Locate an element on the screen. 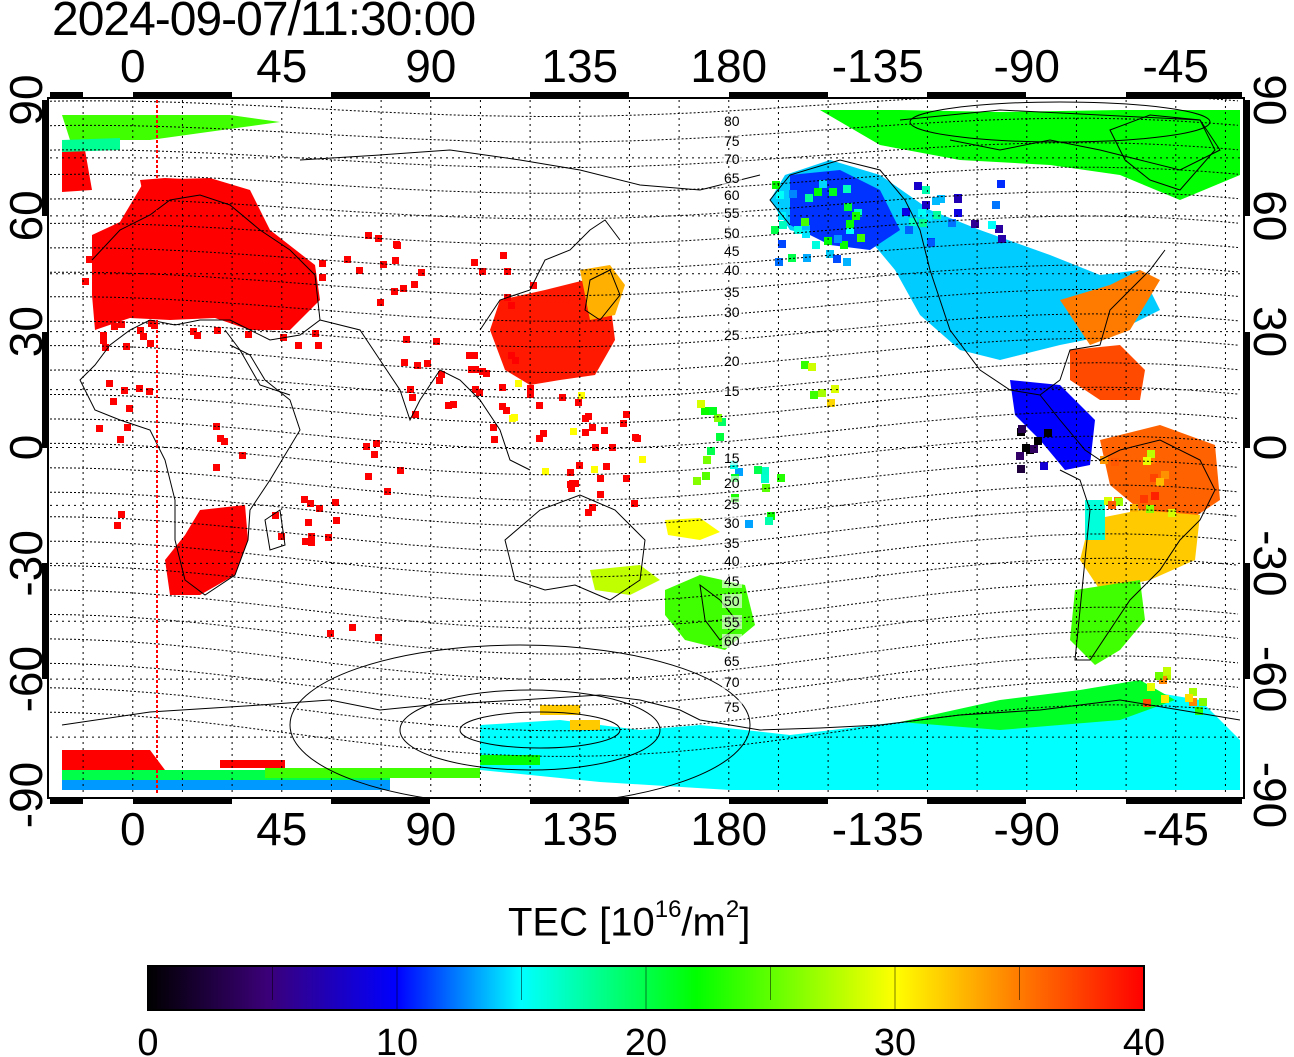 This screenshot has width=1294, height=1057. mag-lat-label: 25 is located at coordinates (732, 504).